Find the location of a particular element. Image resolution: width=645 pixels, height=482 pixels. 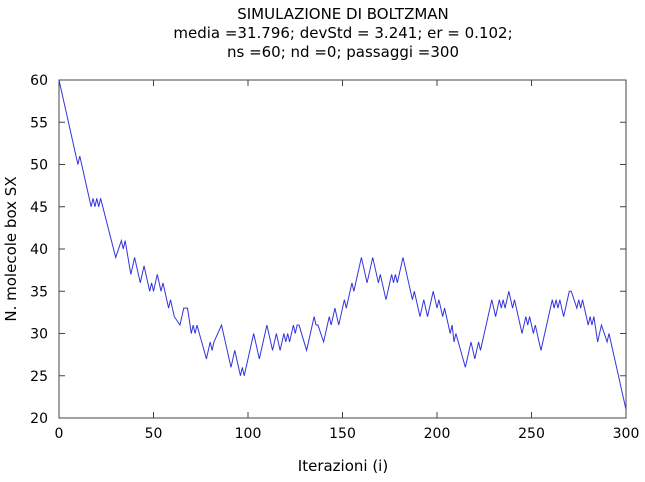

y-tick-label: 60 is located at coordinates (39, 81).